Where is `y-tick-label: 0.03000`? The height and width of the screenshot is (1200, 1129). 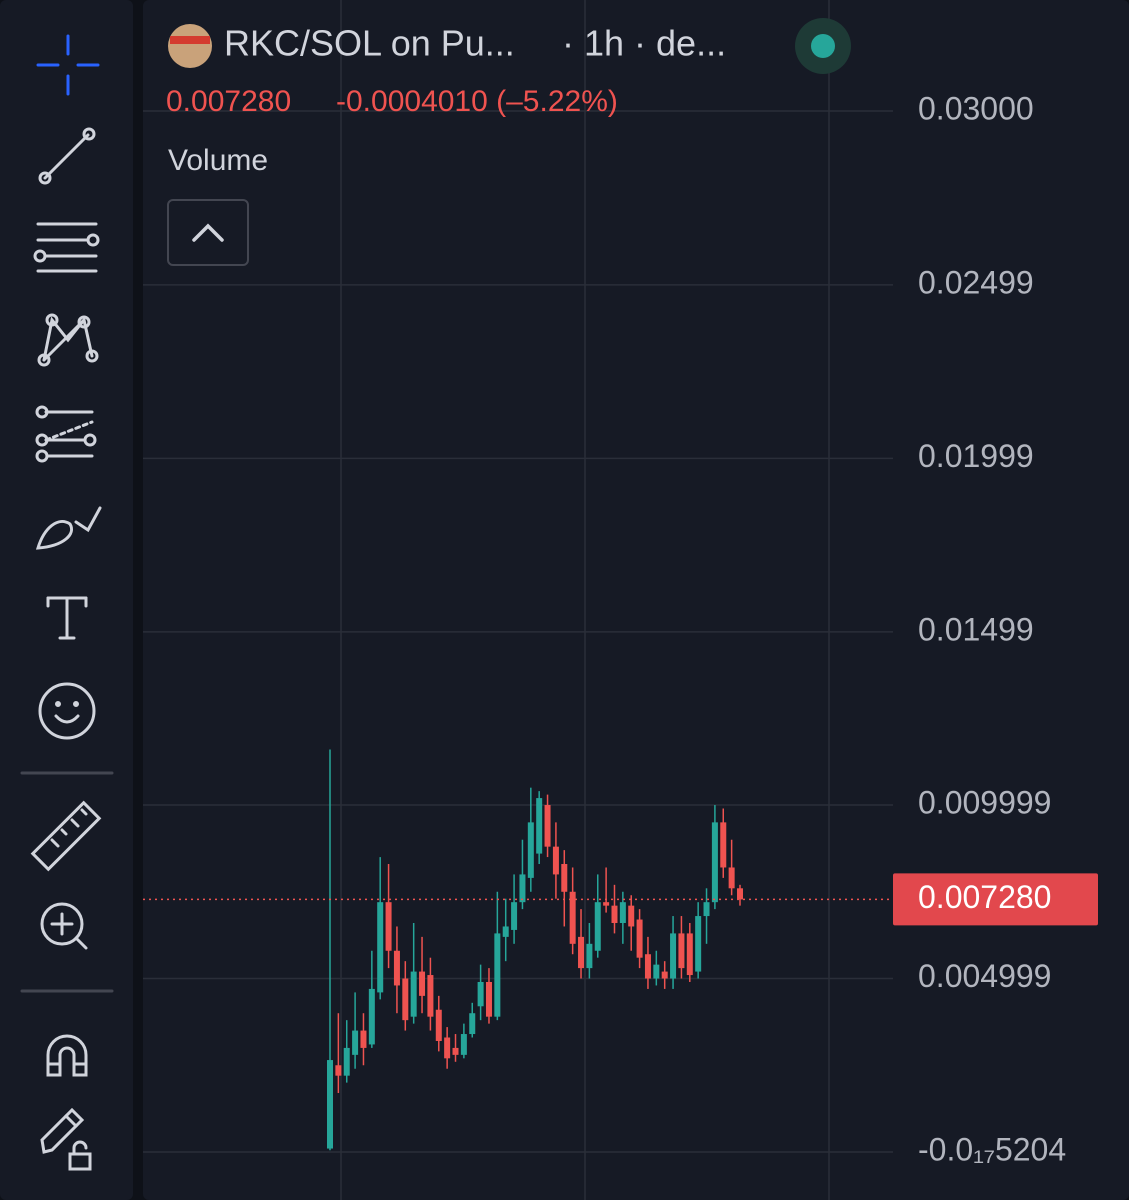 y-tick-label: 0.03000 is located at coordinates (976, 108).